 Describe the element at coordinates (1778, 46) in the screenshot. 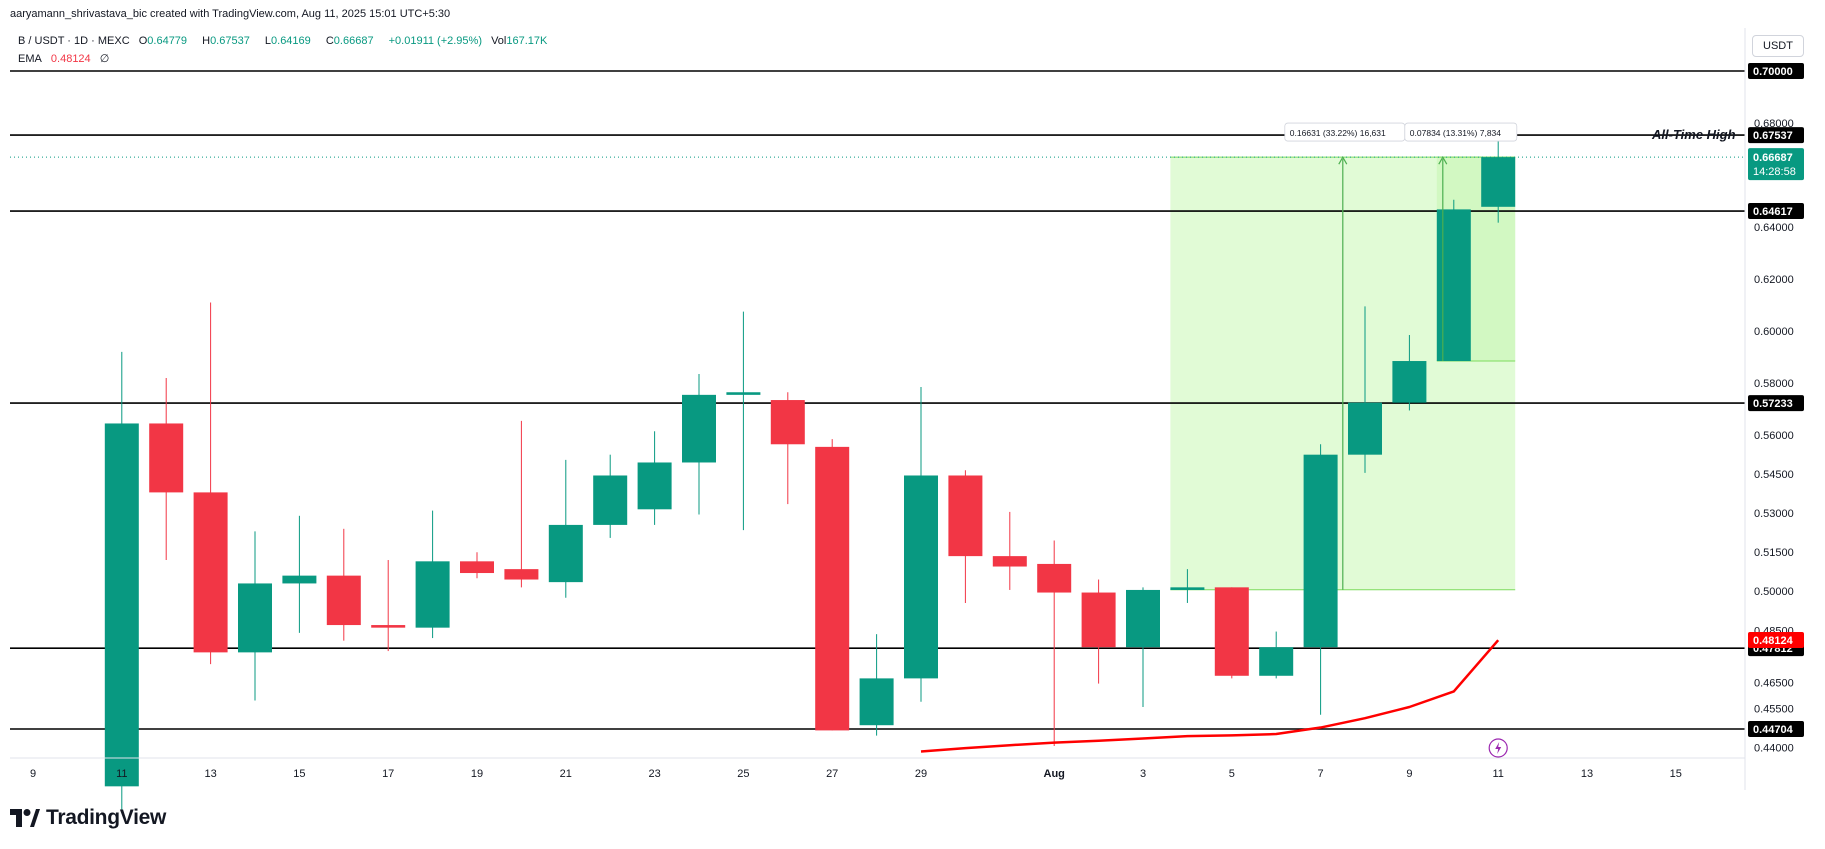

I see `currency-button: USDT` at that location.